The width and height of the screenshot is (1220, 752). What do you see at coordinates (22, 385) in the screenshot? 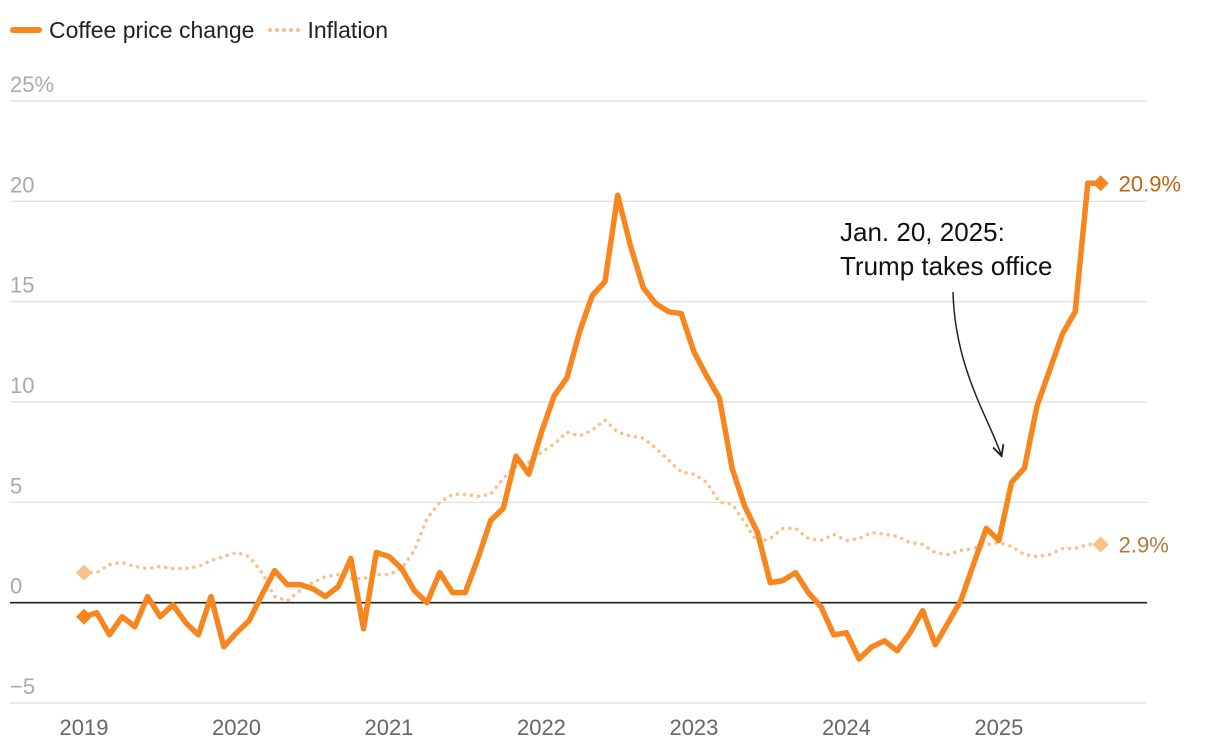
I see `y-tick-label: 10` at bounding box center [22, 385].